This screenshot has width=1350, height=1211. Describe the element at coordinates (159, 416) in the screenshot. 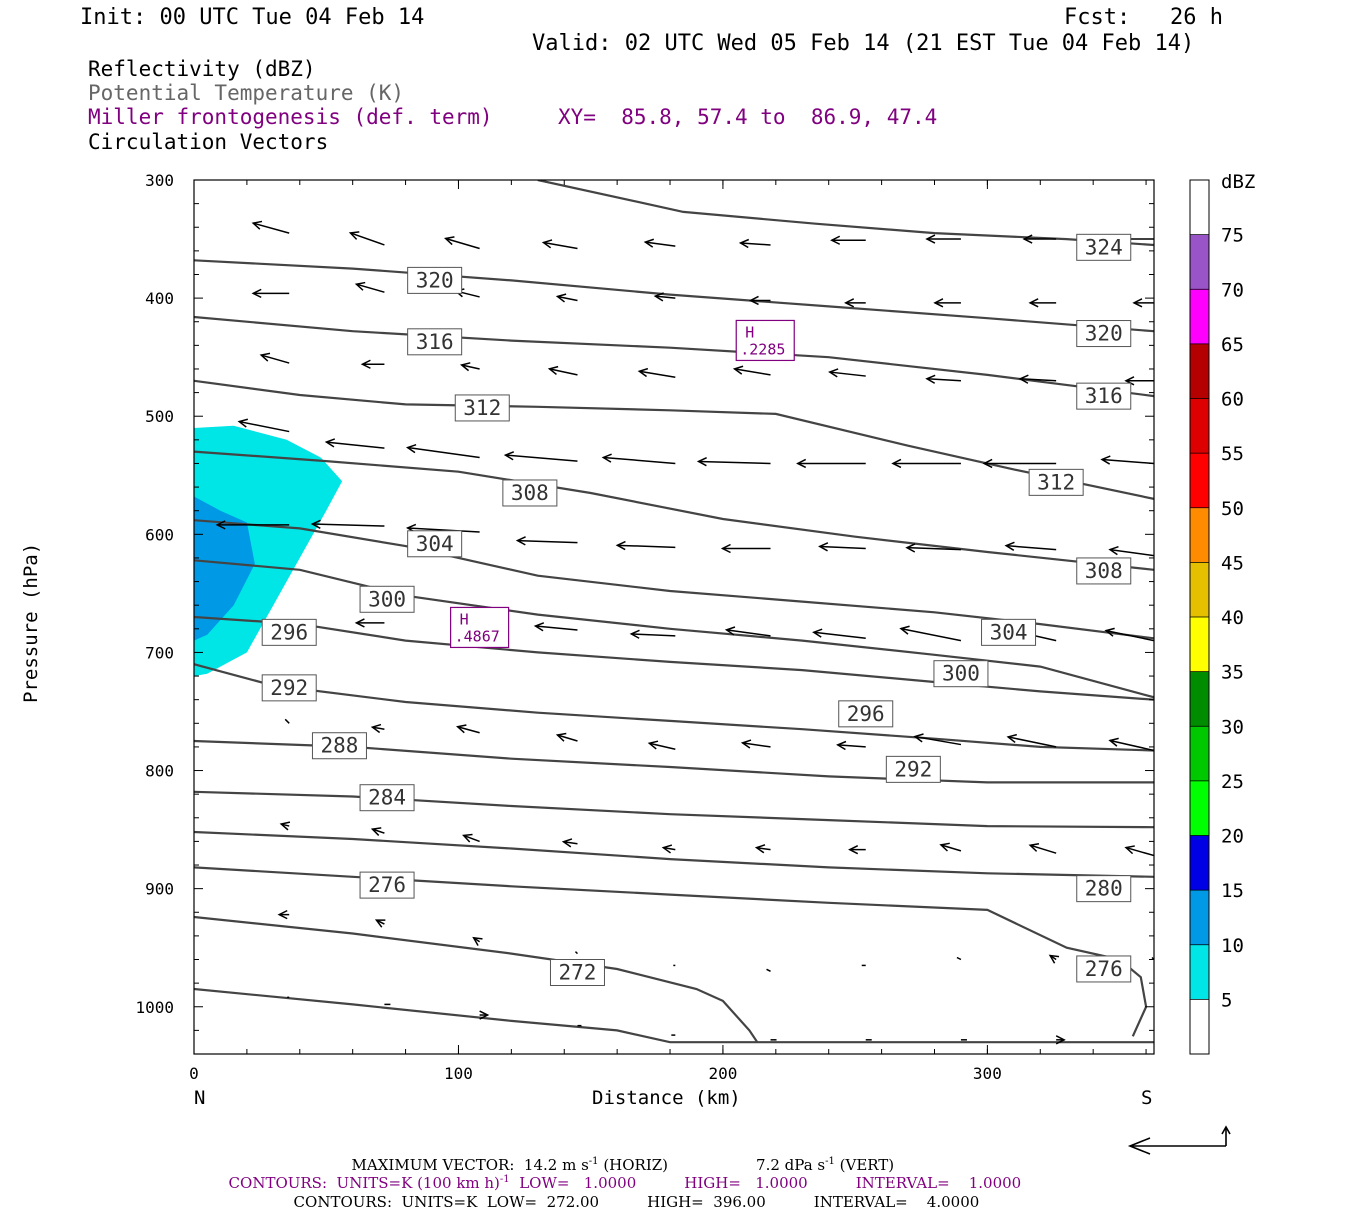

I see `y-tick-label: 500` at that location.